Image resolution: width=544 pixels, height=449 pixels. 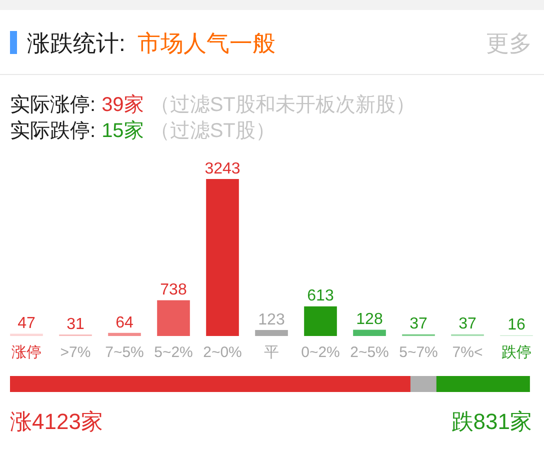 What do you see at coordinates (517, 353) in the screenshot?
I see `x-tick-label: 跌停` at bounding box center [517, 353].